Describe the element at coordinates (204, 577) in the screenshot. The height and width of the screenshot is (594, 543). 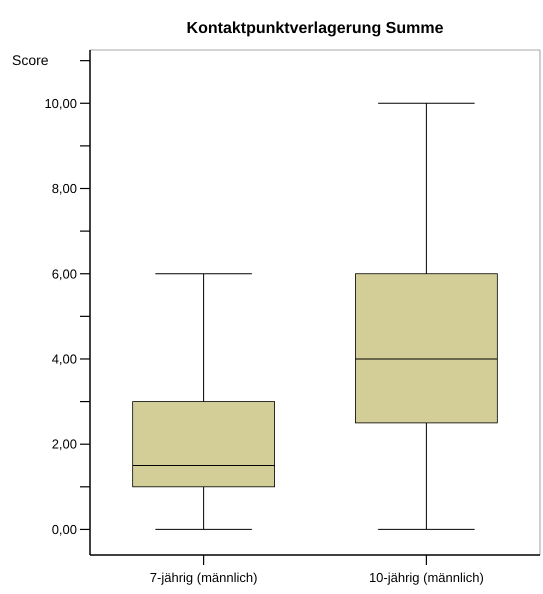
I see `x-tick-label: 7-jährig (männlich)` at that location.